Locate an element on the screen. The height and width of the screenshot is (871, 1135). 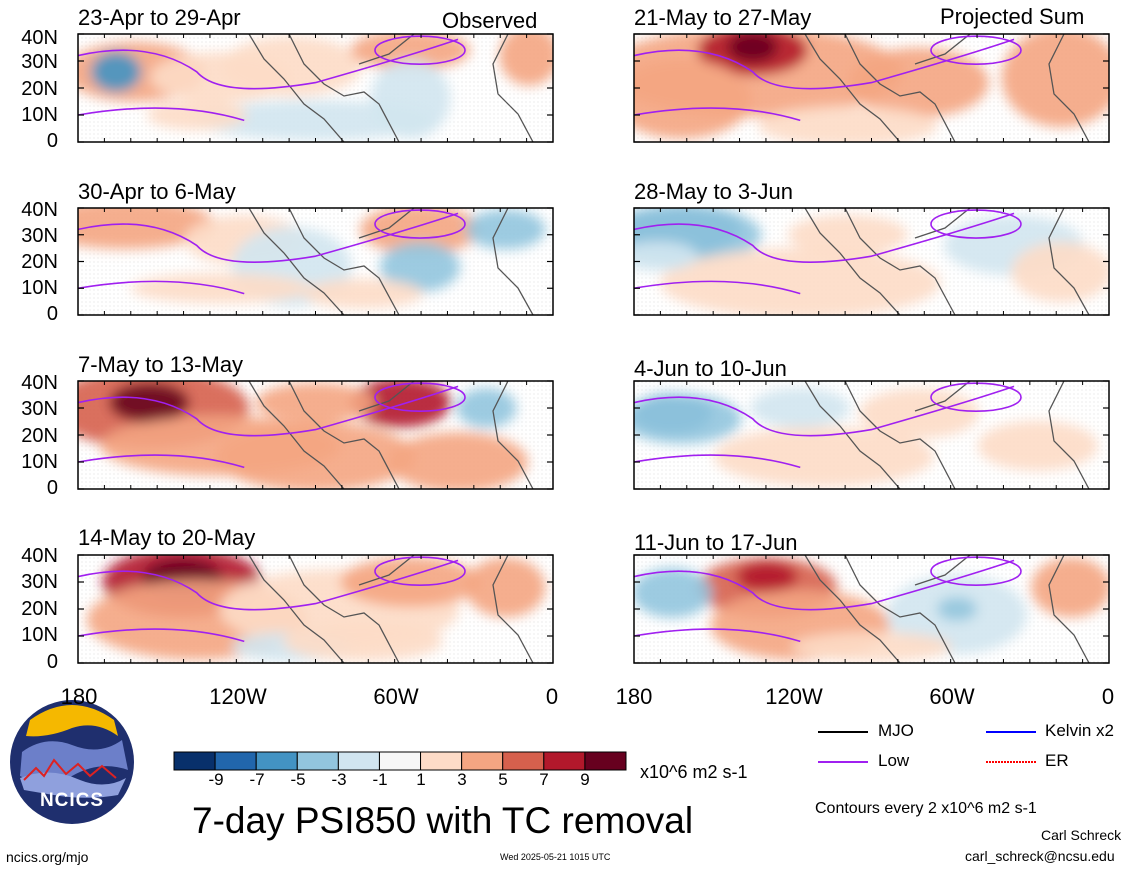
lon-label-right: 0 is located at coordinates (1108, 696).